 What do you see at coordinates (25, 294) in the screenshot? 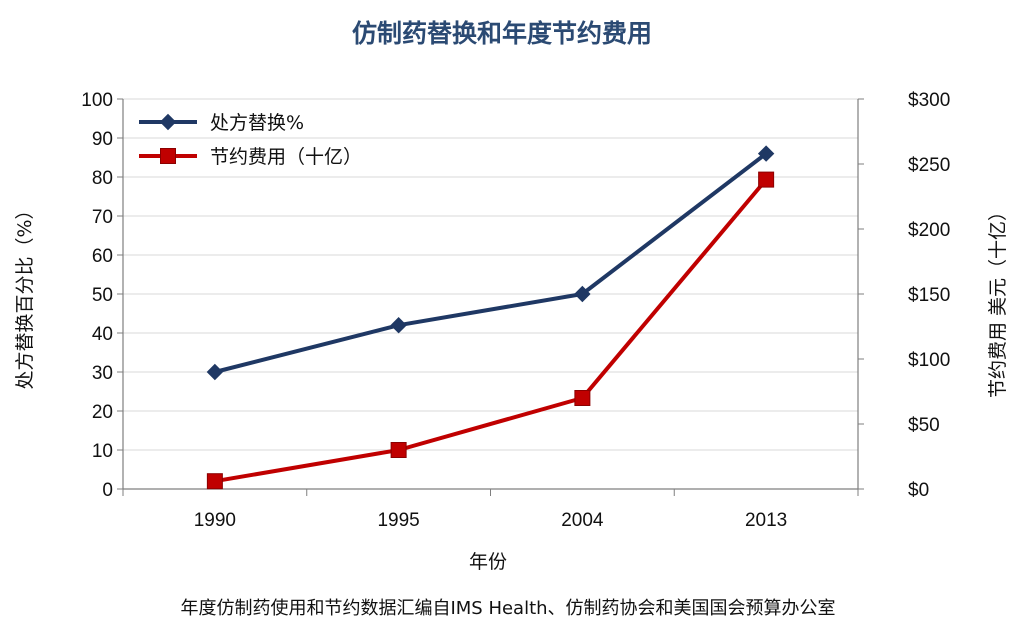
I see `y-axis-label-left: 处方替换百分比（%）` at bounding box center [25, 294].